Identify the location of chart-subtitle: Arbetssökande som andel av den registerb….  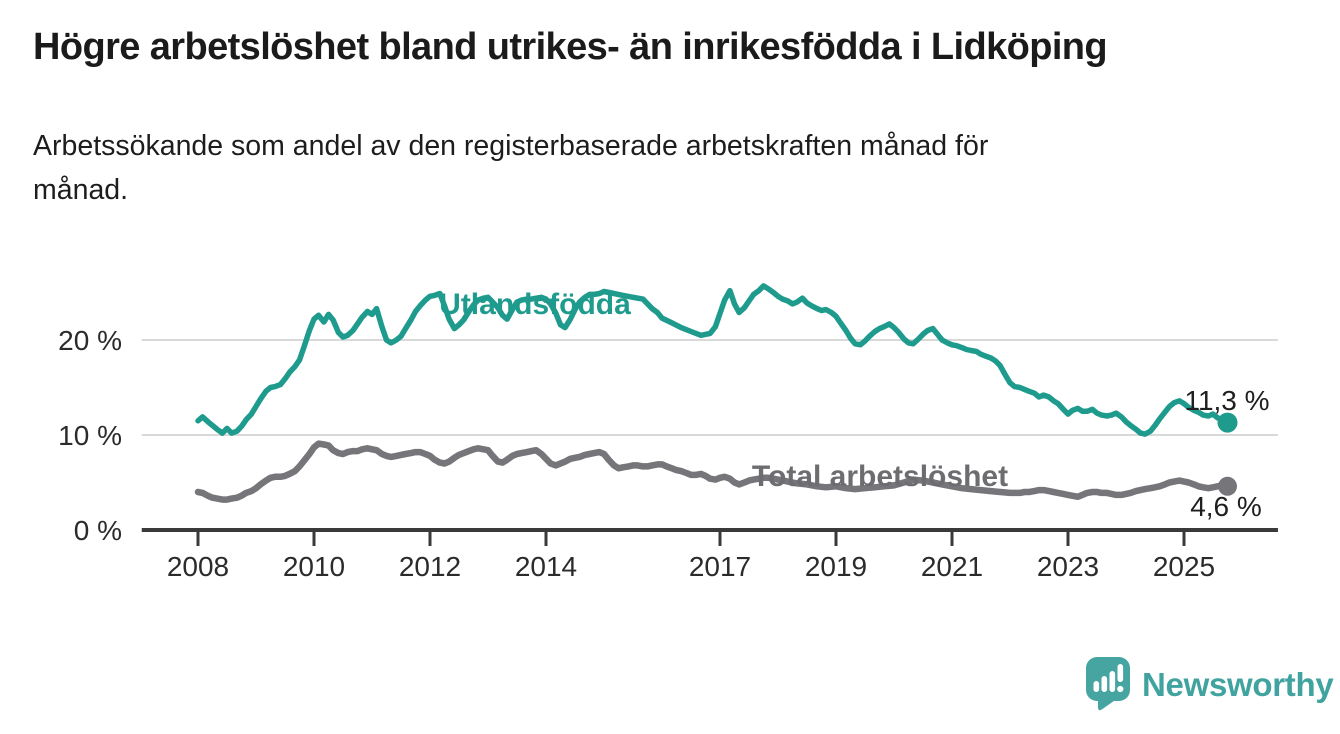
(643, 168).